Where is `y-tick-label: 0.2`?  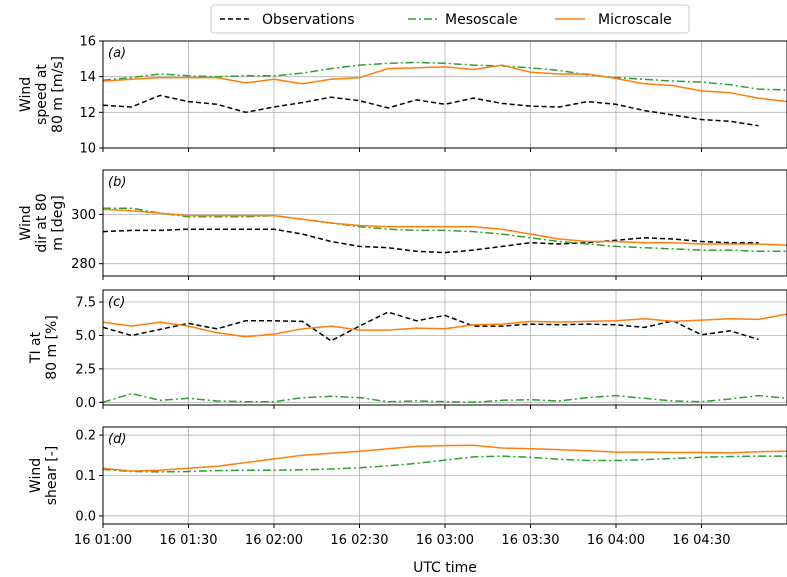
y-tick-label: 0.2 is located at coordinates (85, 436).